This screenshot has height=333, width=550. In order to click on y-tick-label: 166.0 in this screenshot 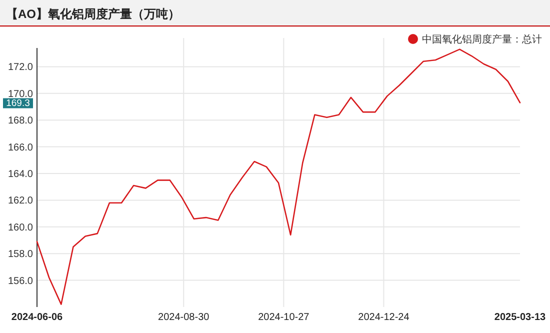, I will do `click(21, 148)`.